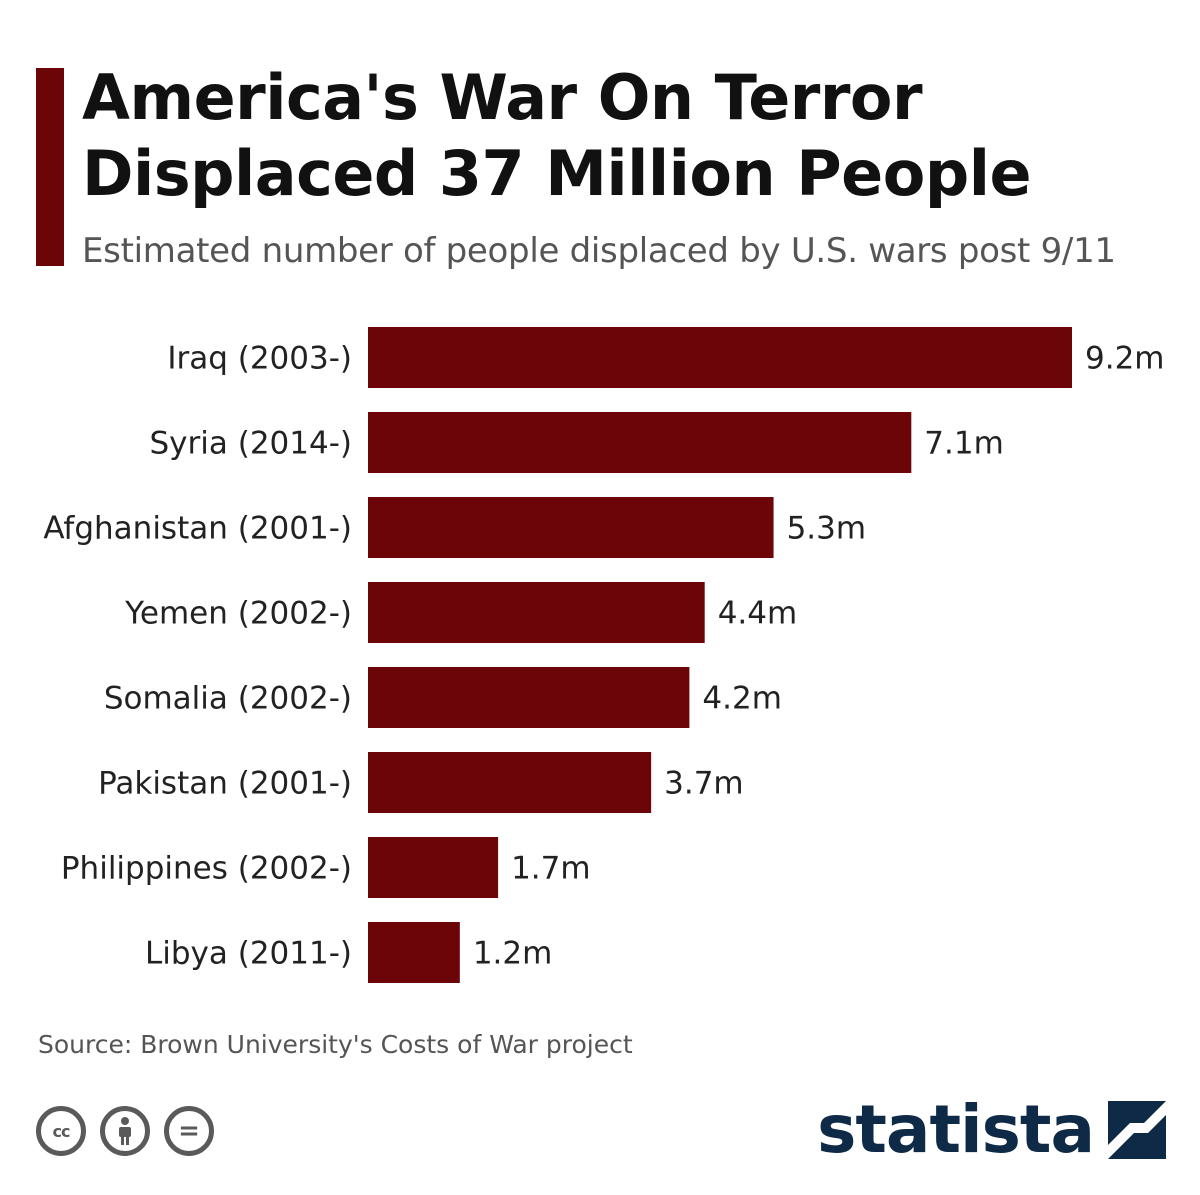 This screenshot has width=1200, height=1195. What do you see at coordinates (956, 1129) in the screenshot?
I see `statista-logo-text: statista` at bounding box center [956, 1129].